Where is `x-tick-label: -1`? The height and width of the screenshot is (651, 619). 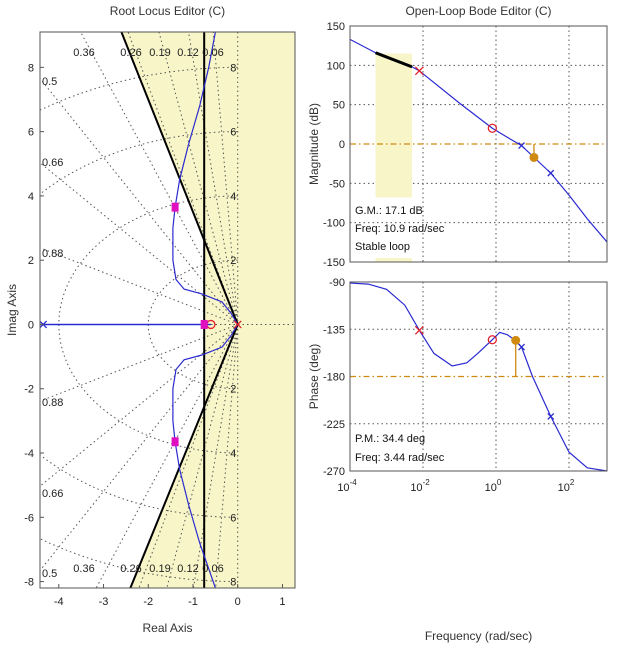
x-tick-label: -1 is located at coordinates (193, 602).